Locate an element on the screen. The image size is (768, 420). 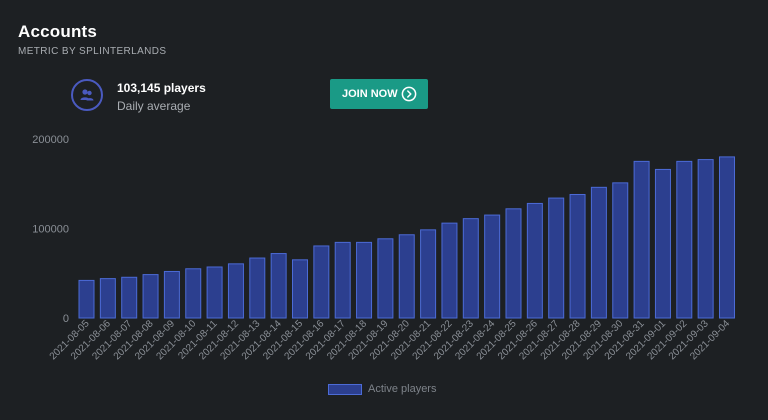
users-icon is located at coordinates (87, 95).